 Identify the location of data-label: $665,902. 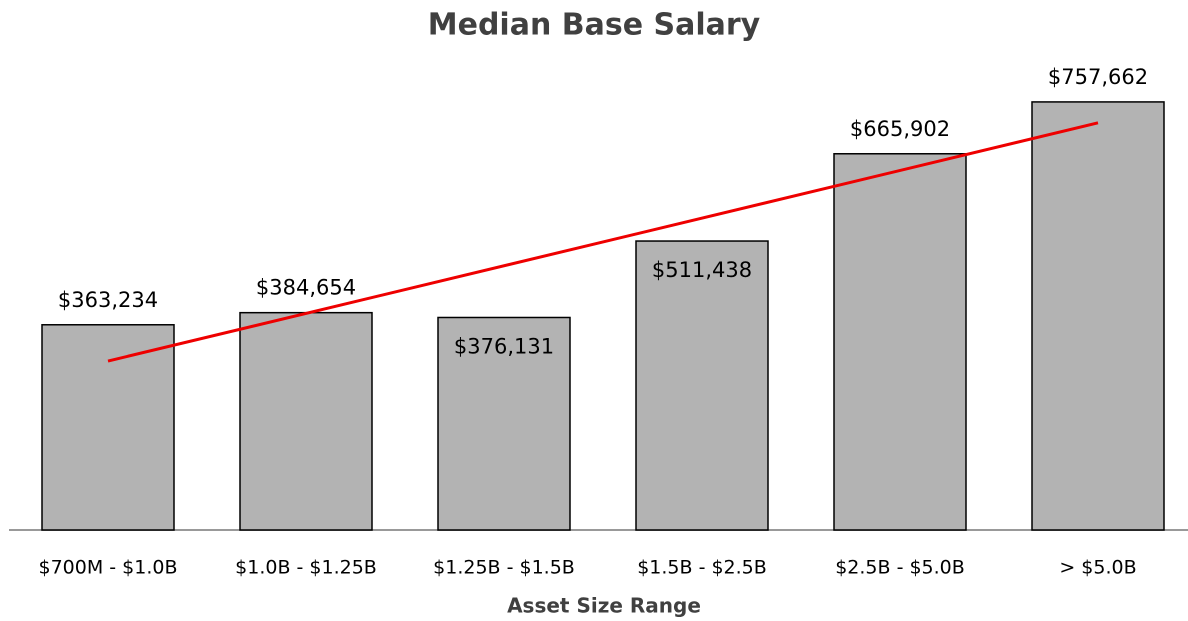
(900, 129).